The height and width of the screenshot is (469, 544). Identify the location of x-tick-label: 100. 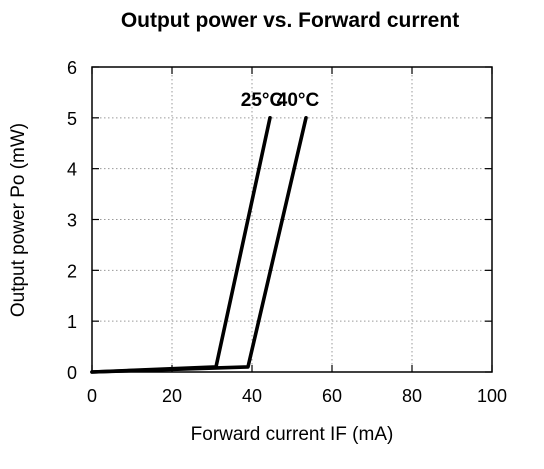
(492, 396).